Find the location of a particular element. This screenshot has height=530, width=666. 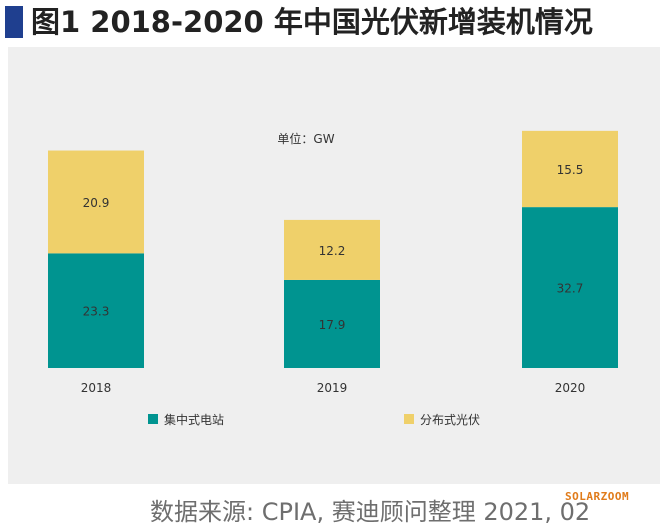

x-tick-label-2018: 2018 is located at coordinates (96, 388).